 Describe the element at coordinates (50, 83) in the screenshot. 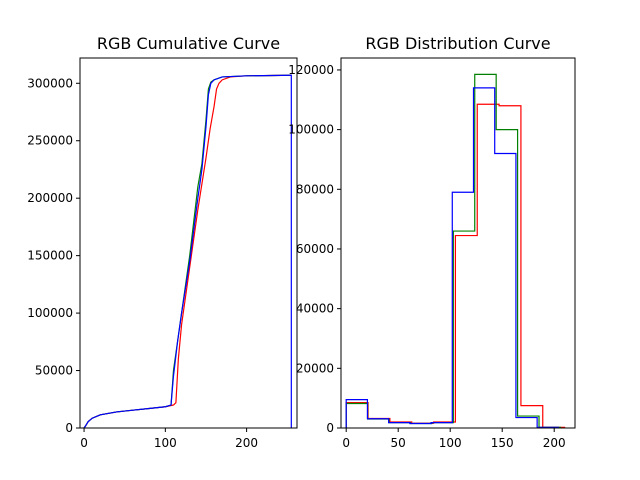

I see `y-tick-label: 300000` at that location.